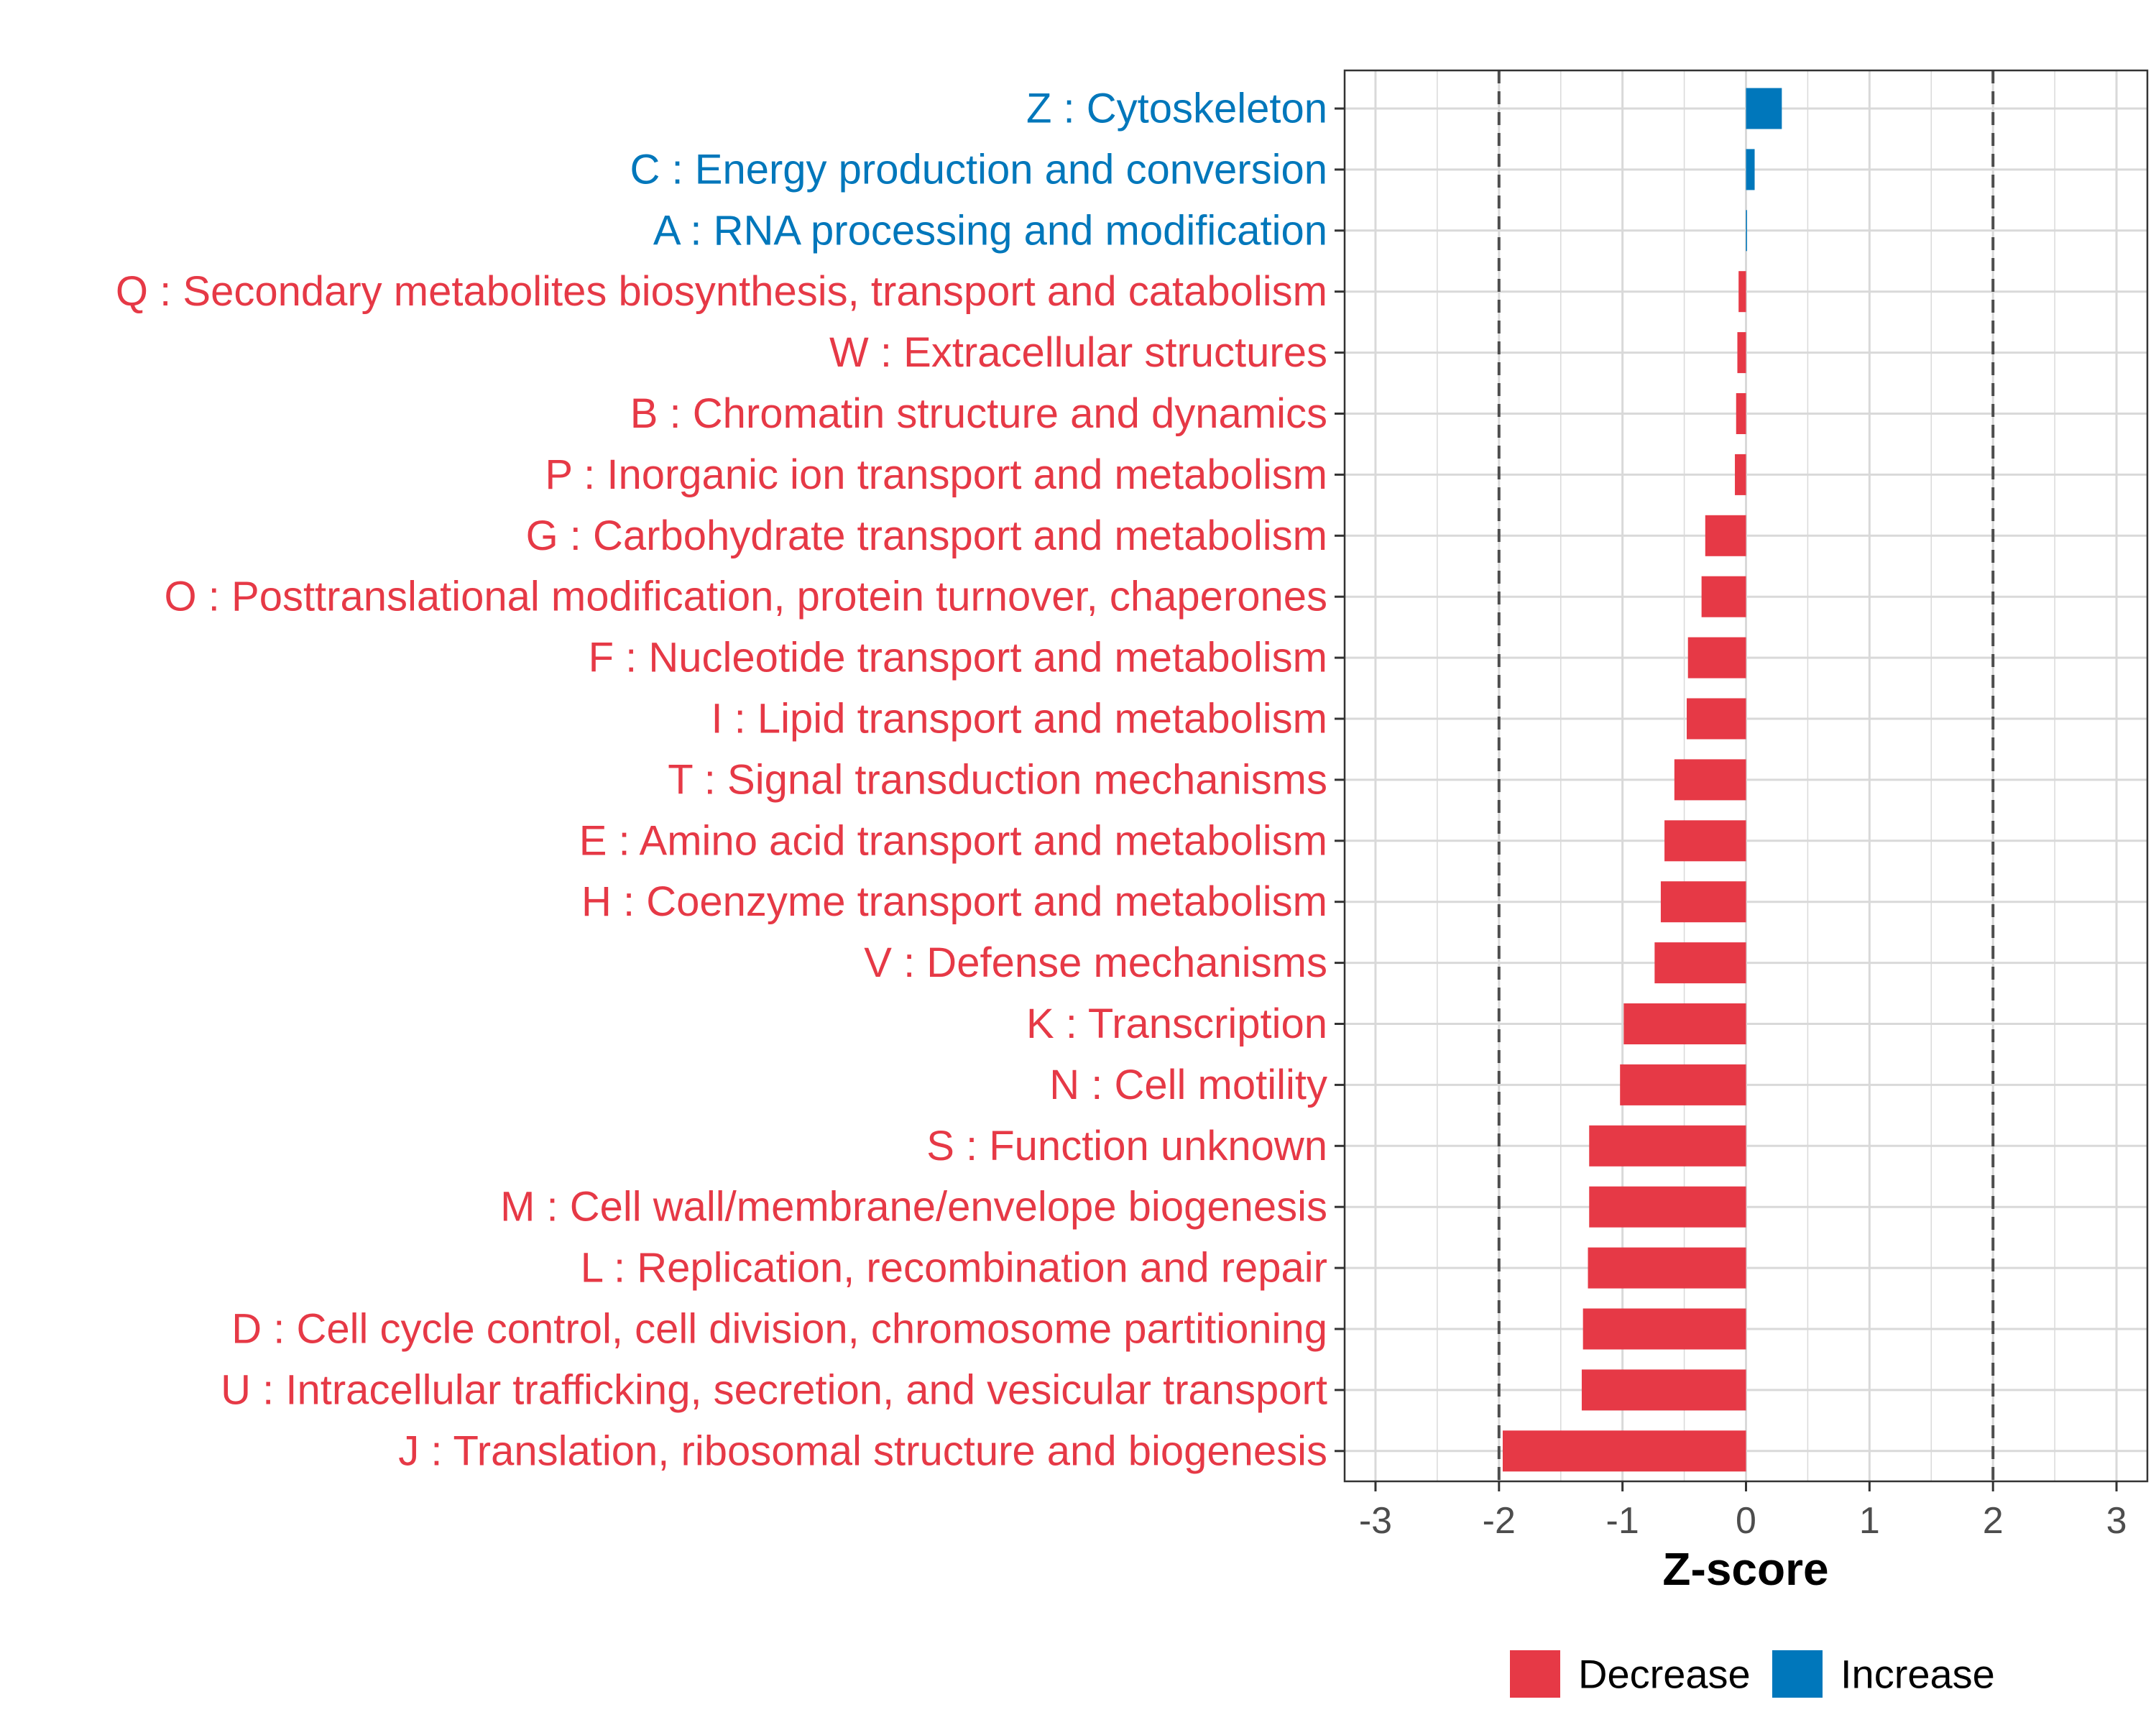 The image size is (2156, 1725). Describe the element at coordinates (1642, 780) in the screenshot. I see `bars` at that location.